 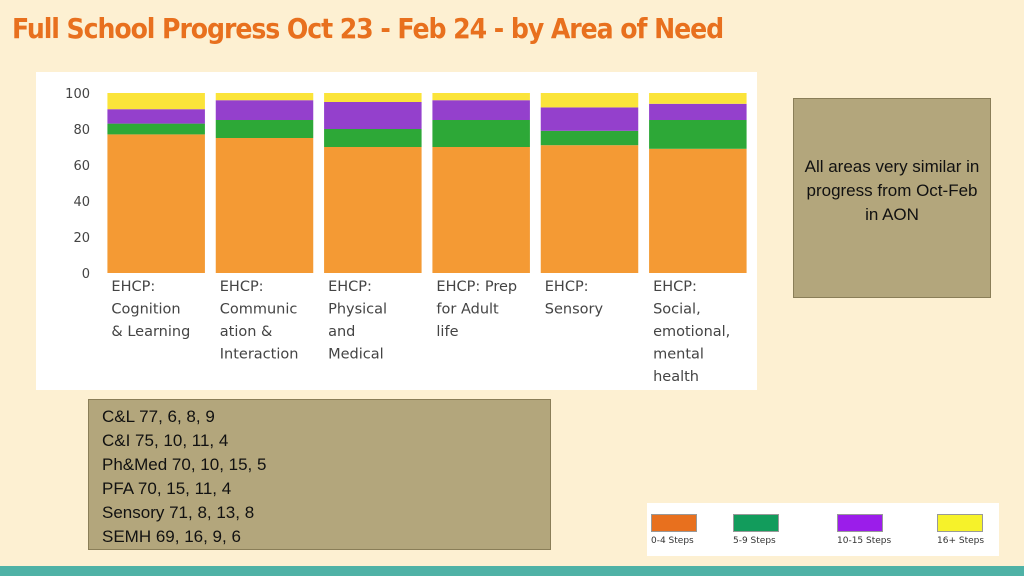 I want to click on x-tick-label: emotional,, so click(x=691, y=332).